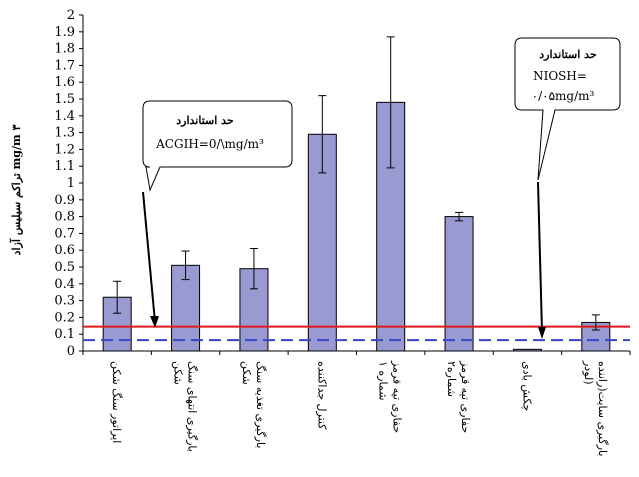  Describe the element at coordinates (64, 284) in the screenshot. I see `y-tick-label: 0.4` at that location.